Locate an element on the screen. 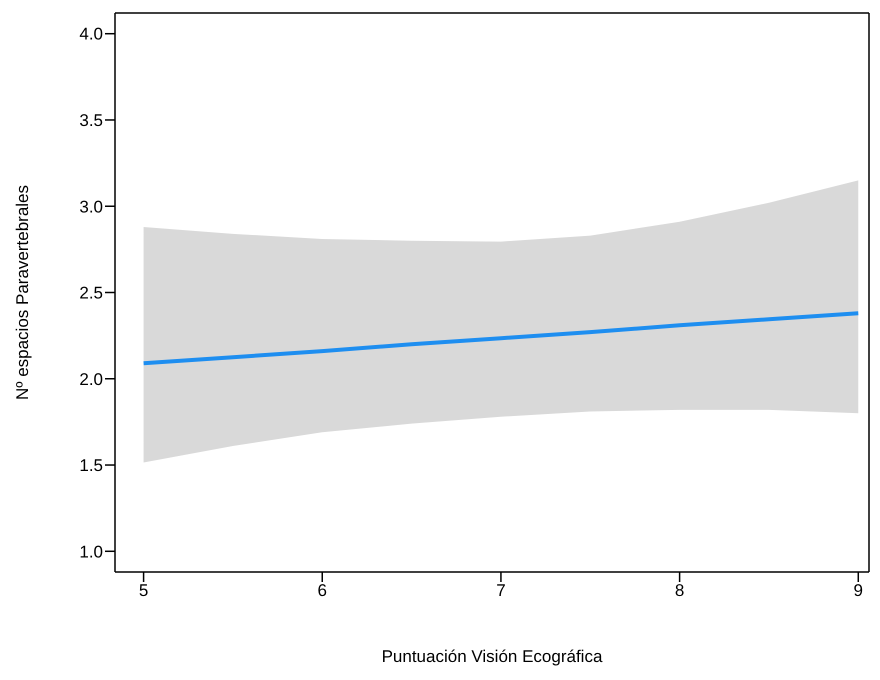 This screenshot has width=880, height=680. y-tick-label: 3.5 is located at coordinates (91, 120).